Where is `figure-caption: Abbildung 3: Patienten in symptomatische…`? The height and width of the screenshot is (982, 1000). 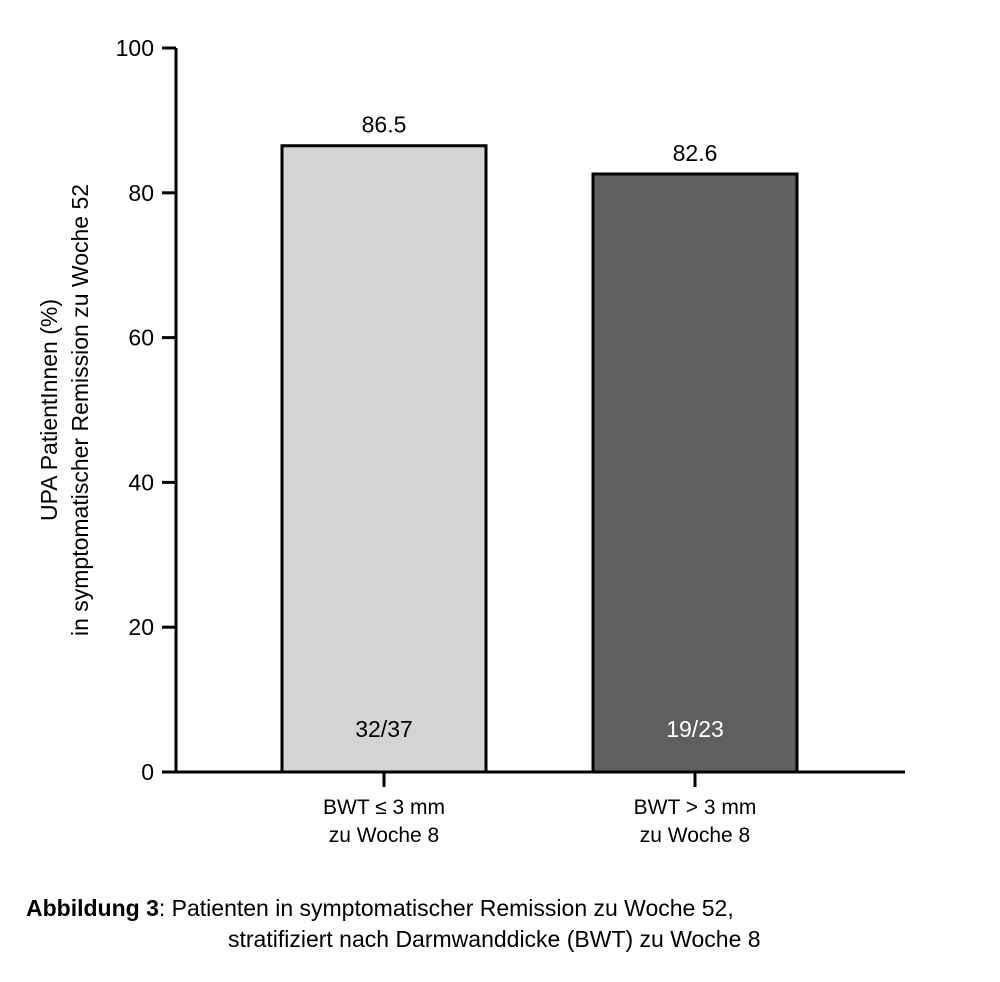
figure-caption: Abbildung 3: Patienten in symptomatische… is located at coordinates (393, 924).